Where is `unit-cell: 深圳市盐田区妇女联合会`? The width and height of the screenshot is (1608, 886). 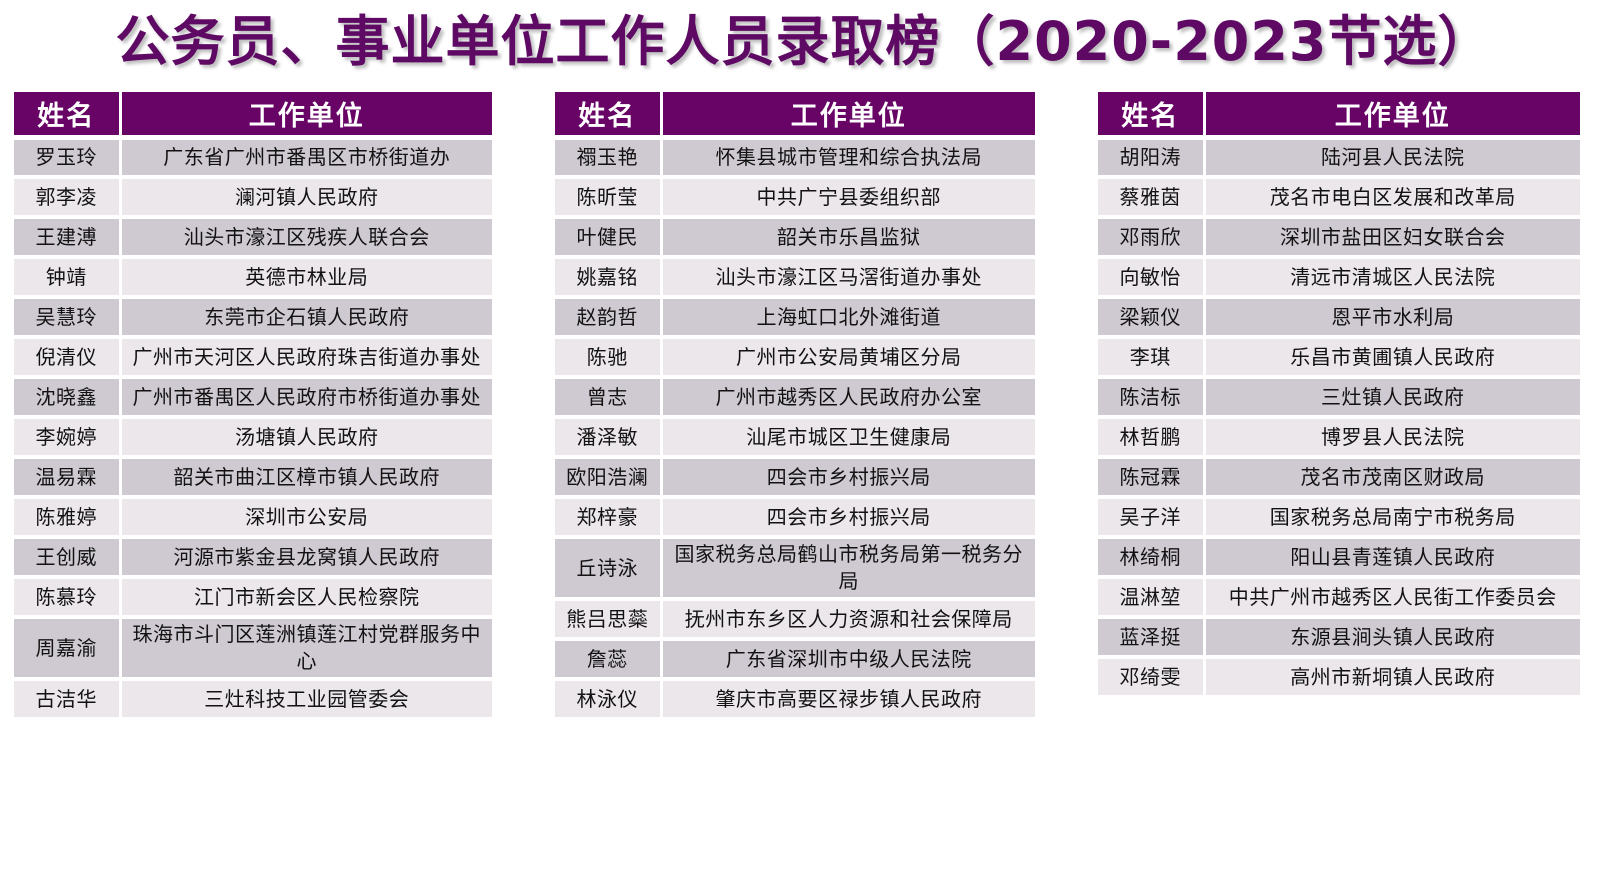 unit-cell: 深圳市盐田区妇女联合会 is located at coordinates (1392, 237).